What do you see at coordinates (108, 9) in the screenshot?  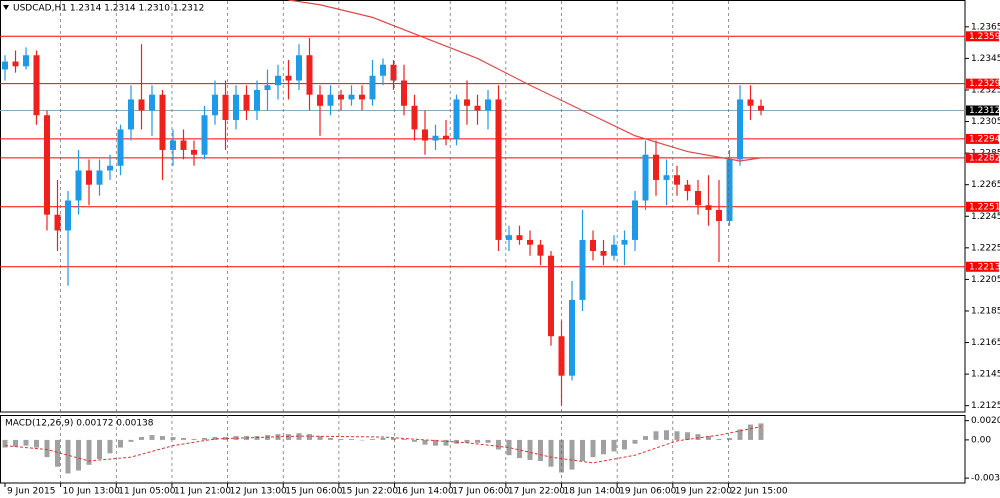 I see `chart-title: USDCAD,H1 1.2314 1.2314 1.2310 1.2312` at bounding box center [108, 9].